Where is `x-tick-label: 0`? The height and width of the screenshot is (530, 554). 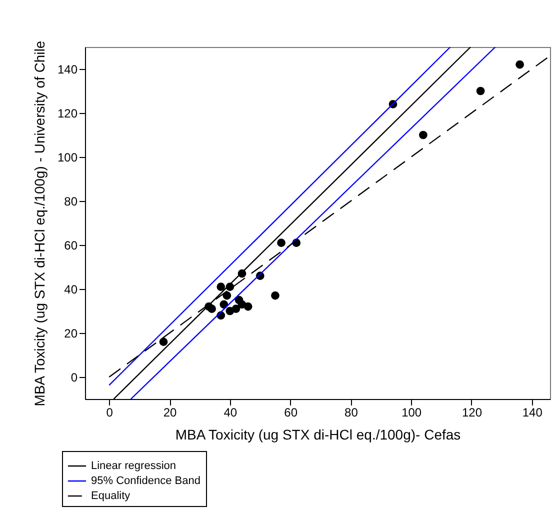 x-tick-label: 0 is located at coordinates (110, 413).